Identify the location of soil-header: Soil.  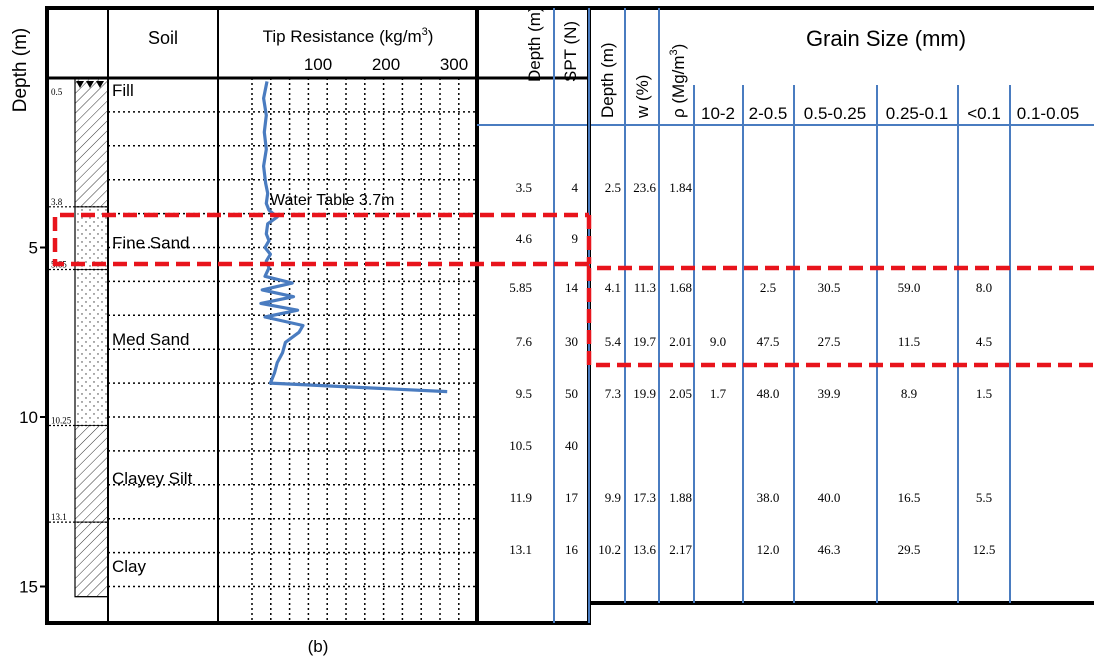
(163, 38).